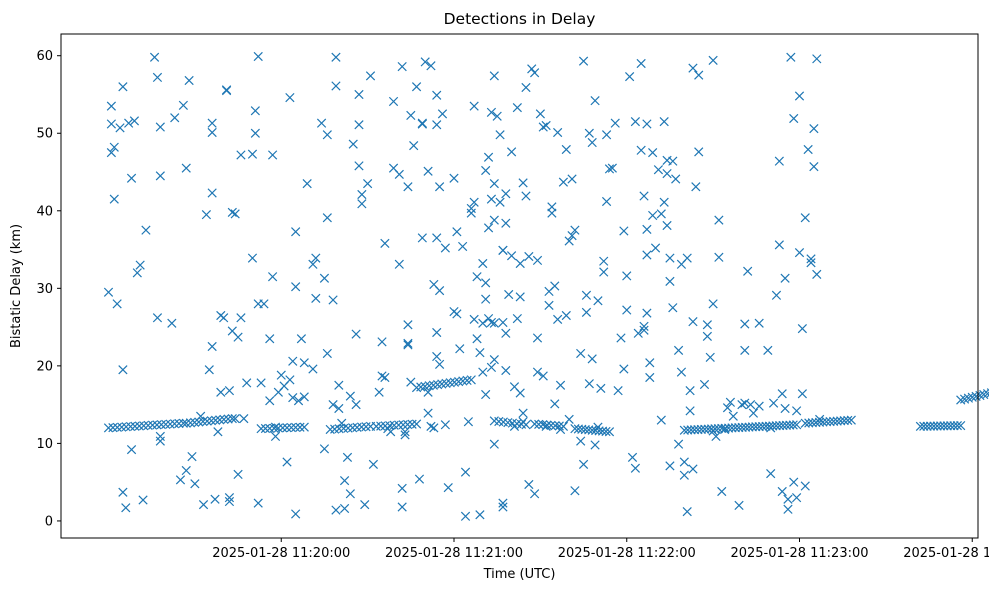 The image size is (989, 590). What do you see at coordinates (799, 553) in the screenshot?
I see `x-tick-label: 2025-01-28 11:23:00` at bounding box center [799, 553].